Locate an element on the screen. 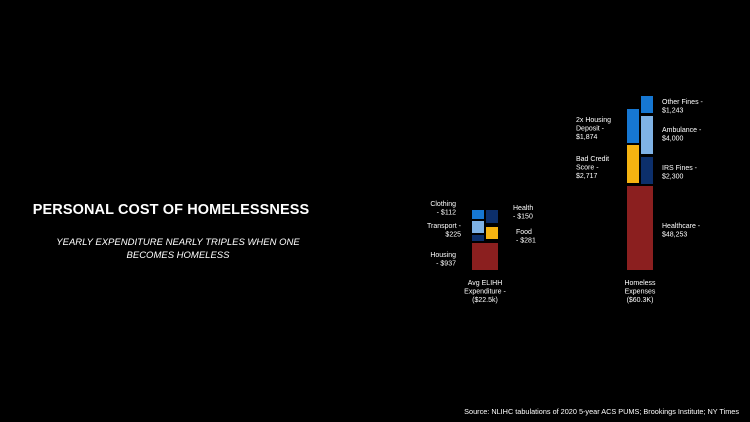 The width and height of the screenshot is (750, 422). label-food: Food - $281 is located at coordinates (526, 237).